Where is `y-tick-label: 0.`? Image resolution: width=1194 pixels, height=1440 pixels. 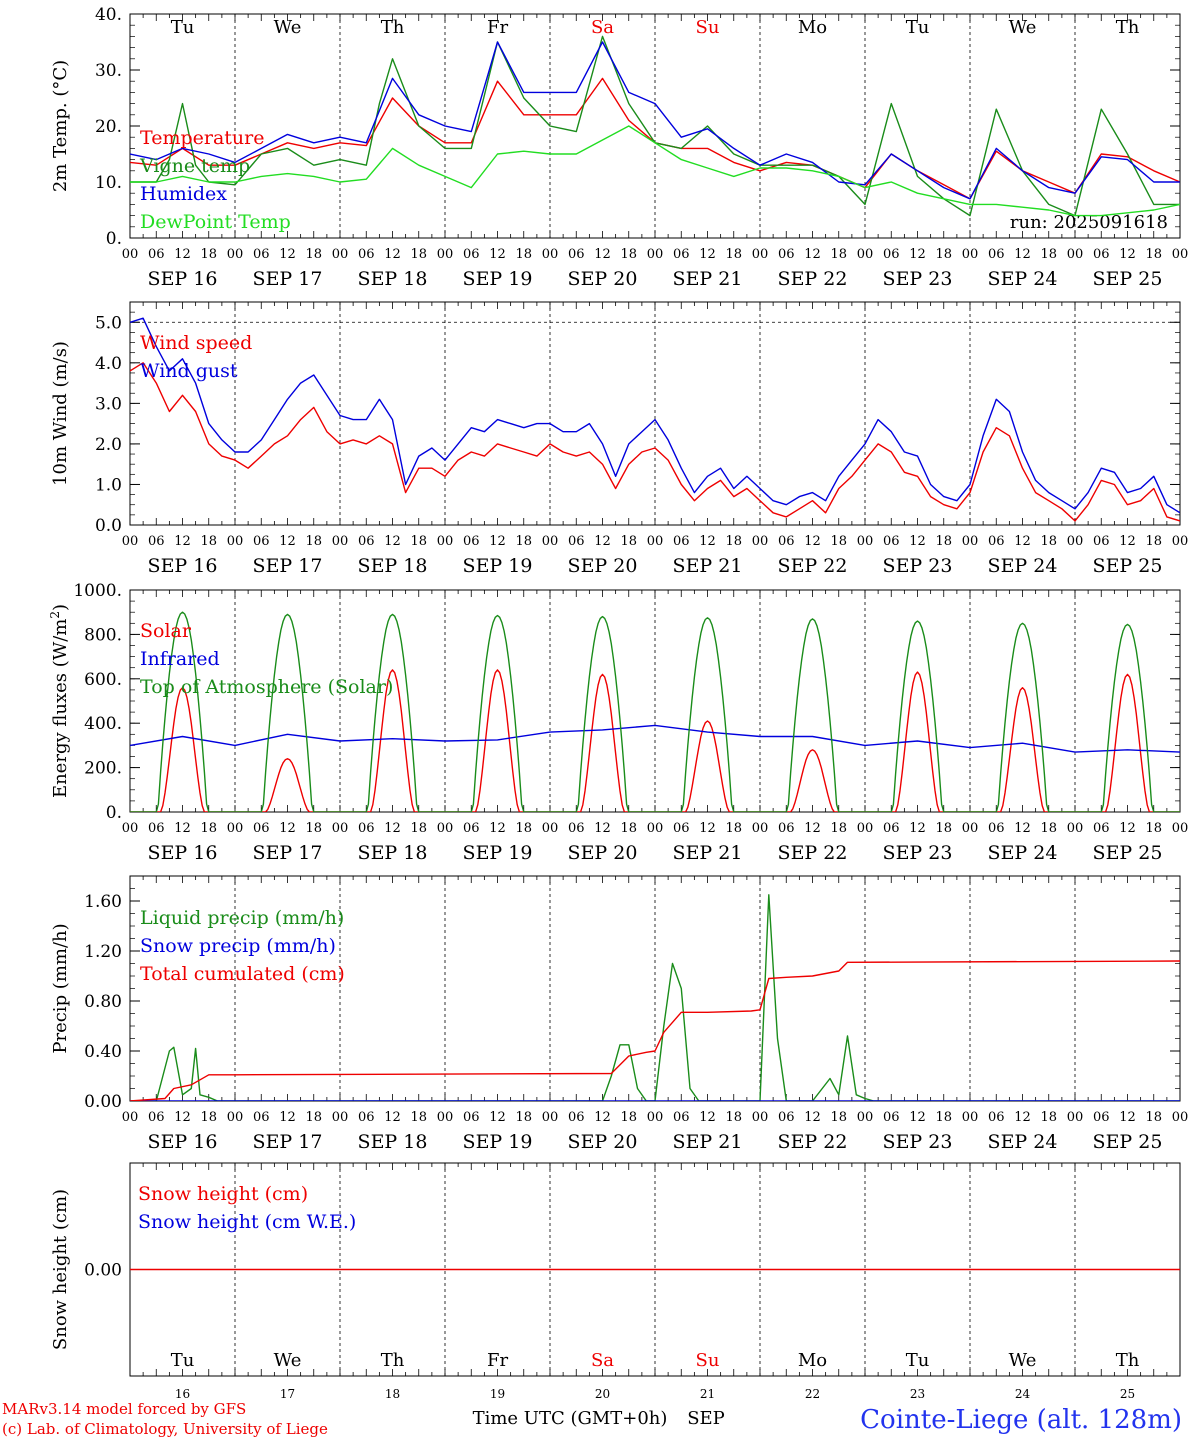
y-tick-label: 0. is located at coordinates (114, 813).